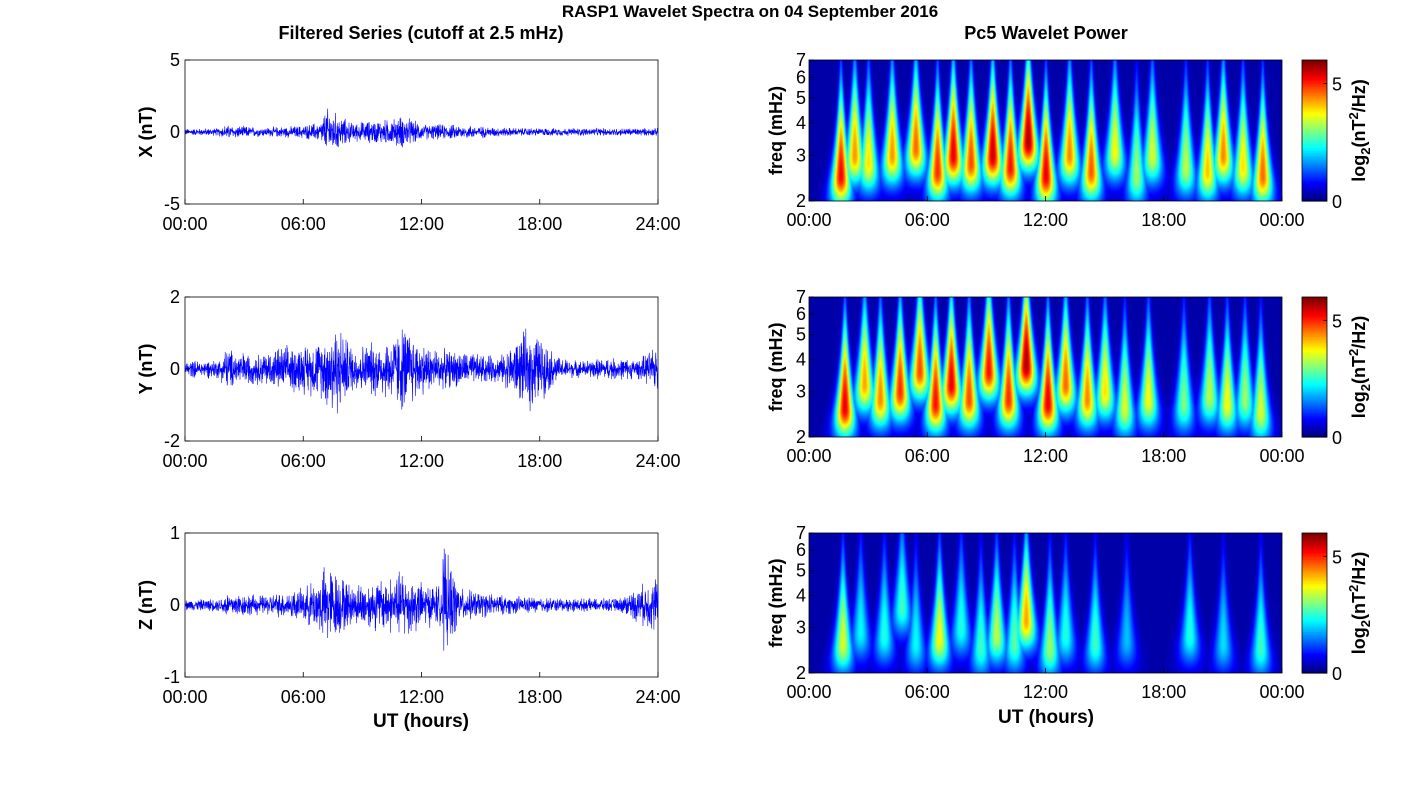 Image resolution: width=1418 pixels, height=788 pixels. I want to click on y-tick-label: 4, so click(801, 123).